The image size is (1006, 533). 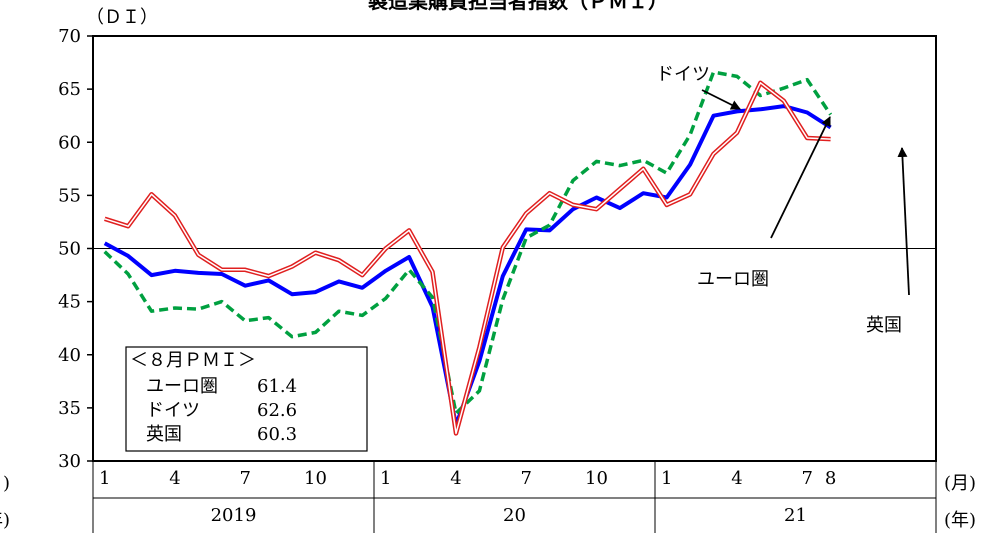 What do you see at coordinates (69, 408) in the screenshot?
I see `y-tick-label: 35` at bounding box center [69, 408].